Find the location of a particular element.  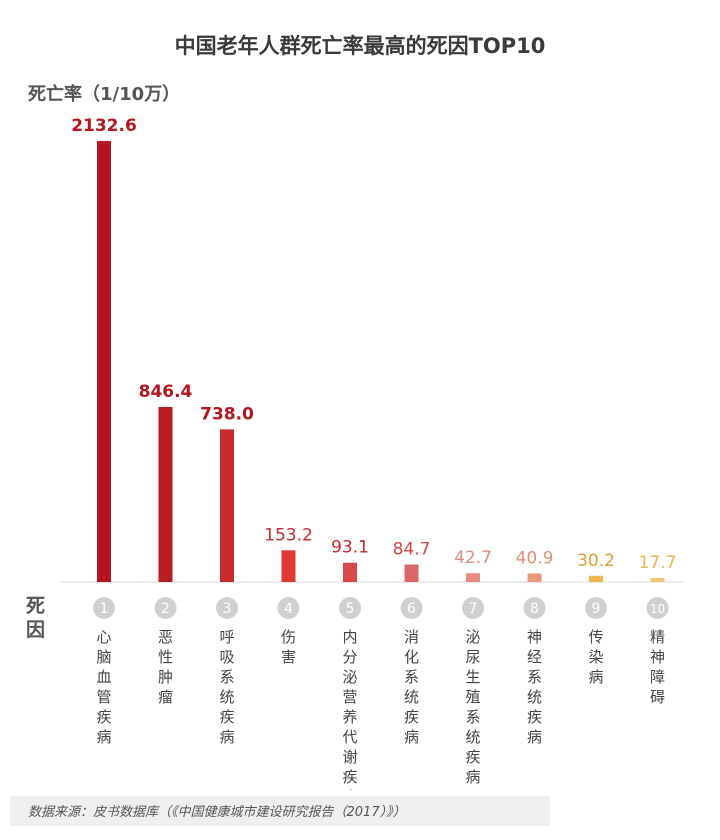

value-label-10: 17.7 is located at coordinates (658, 563).